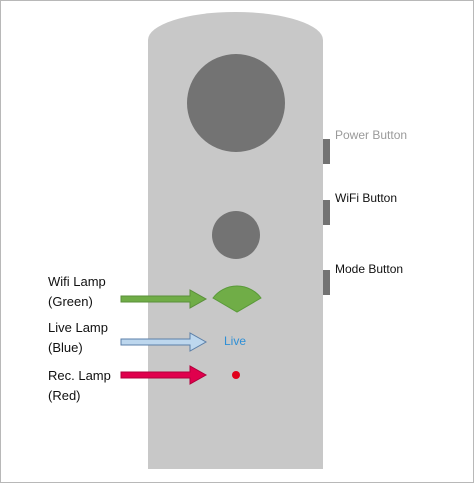 This screenshot has width=474, height=483. I want to click on wifi-button, so click(326, 212).